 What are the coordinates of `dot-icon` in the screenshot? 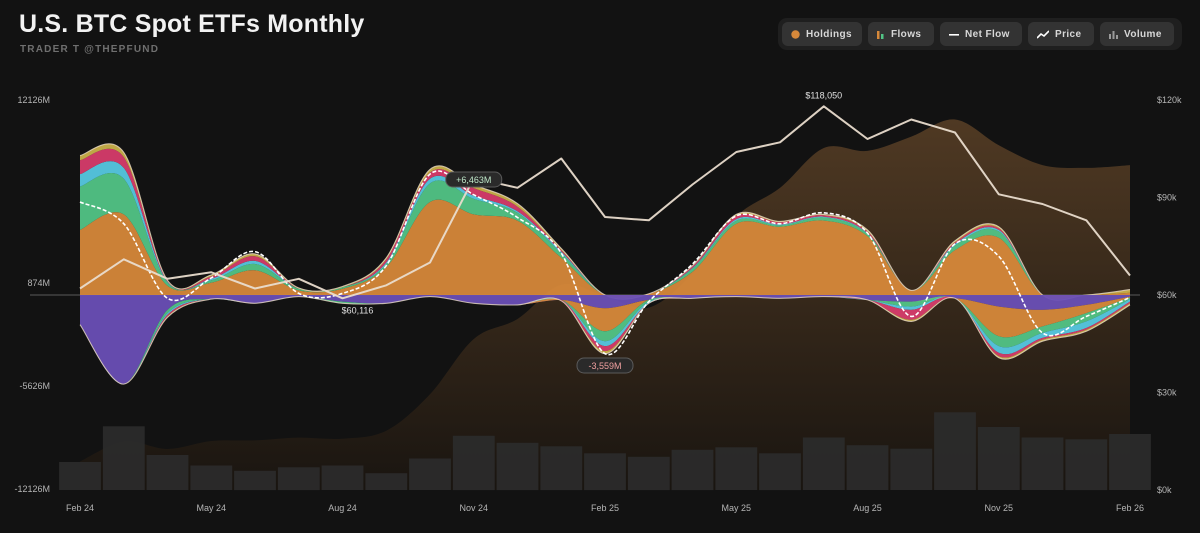 It's located at (795, 34).